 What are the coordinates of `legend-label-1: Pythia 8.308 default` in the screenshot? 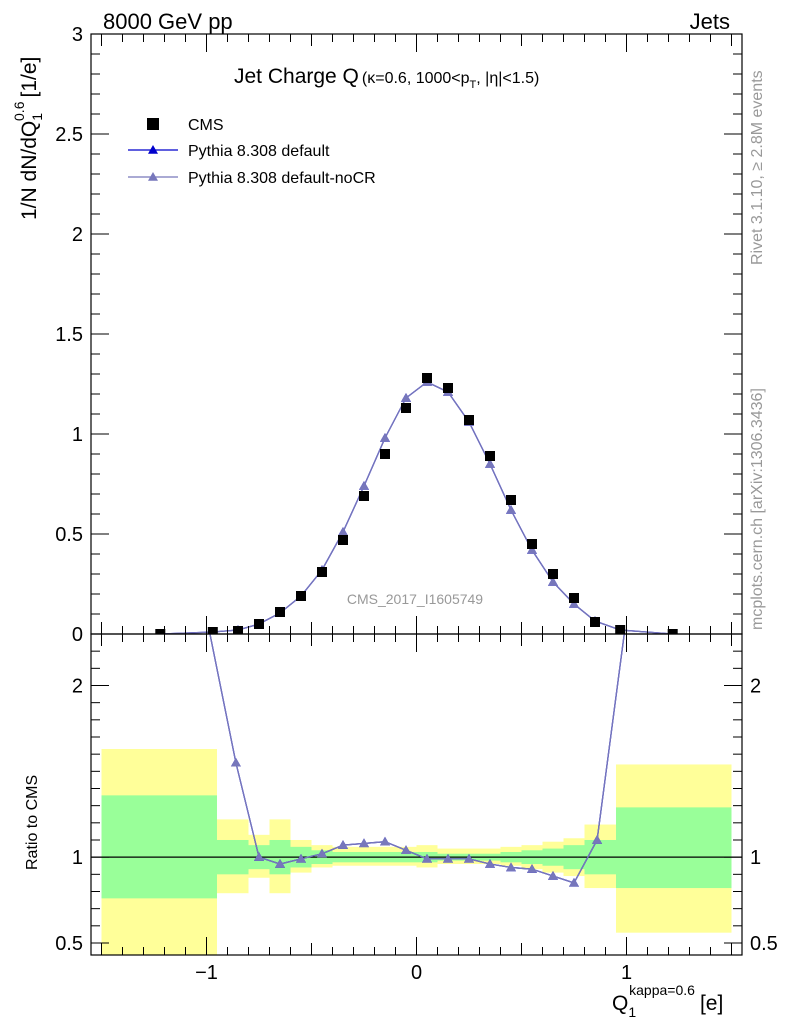 It's located at (259, 151).